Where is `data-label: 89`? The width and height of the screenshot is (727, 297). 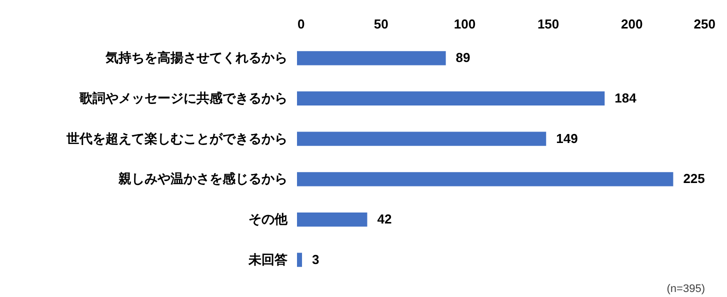
data-label: 89 is located at coordinates (463, 58).